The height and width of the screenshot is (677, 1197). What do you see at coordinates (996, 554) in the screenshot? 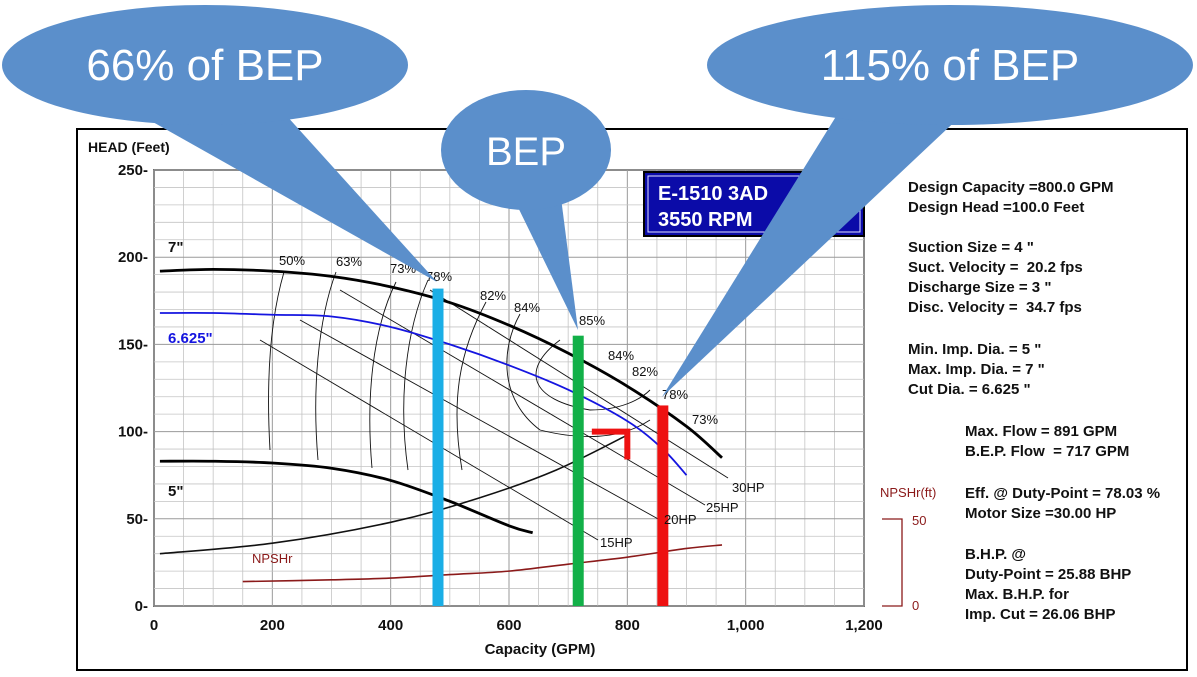
I see `spec-bhp-at: B.H.P. @` at bounding box center [996, 554].